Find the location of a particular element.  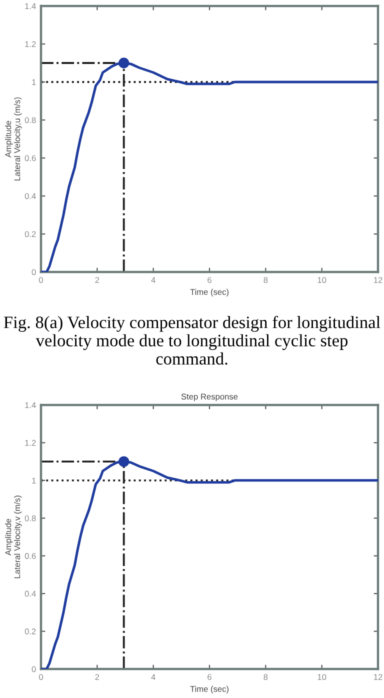

y-axis-title: Amplitude Lateral Velocity,u (m/s) is located at coordinates (13, 138).